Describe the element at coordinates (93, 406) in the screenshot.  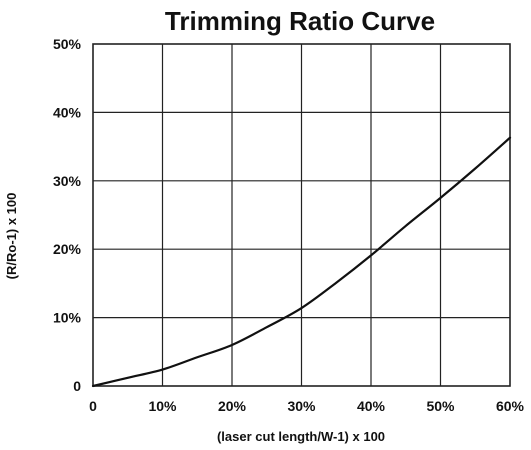
I see `x-tick-label: 0` at that location.